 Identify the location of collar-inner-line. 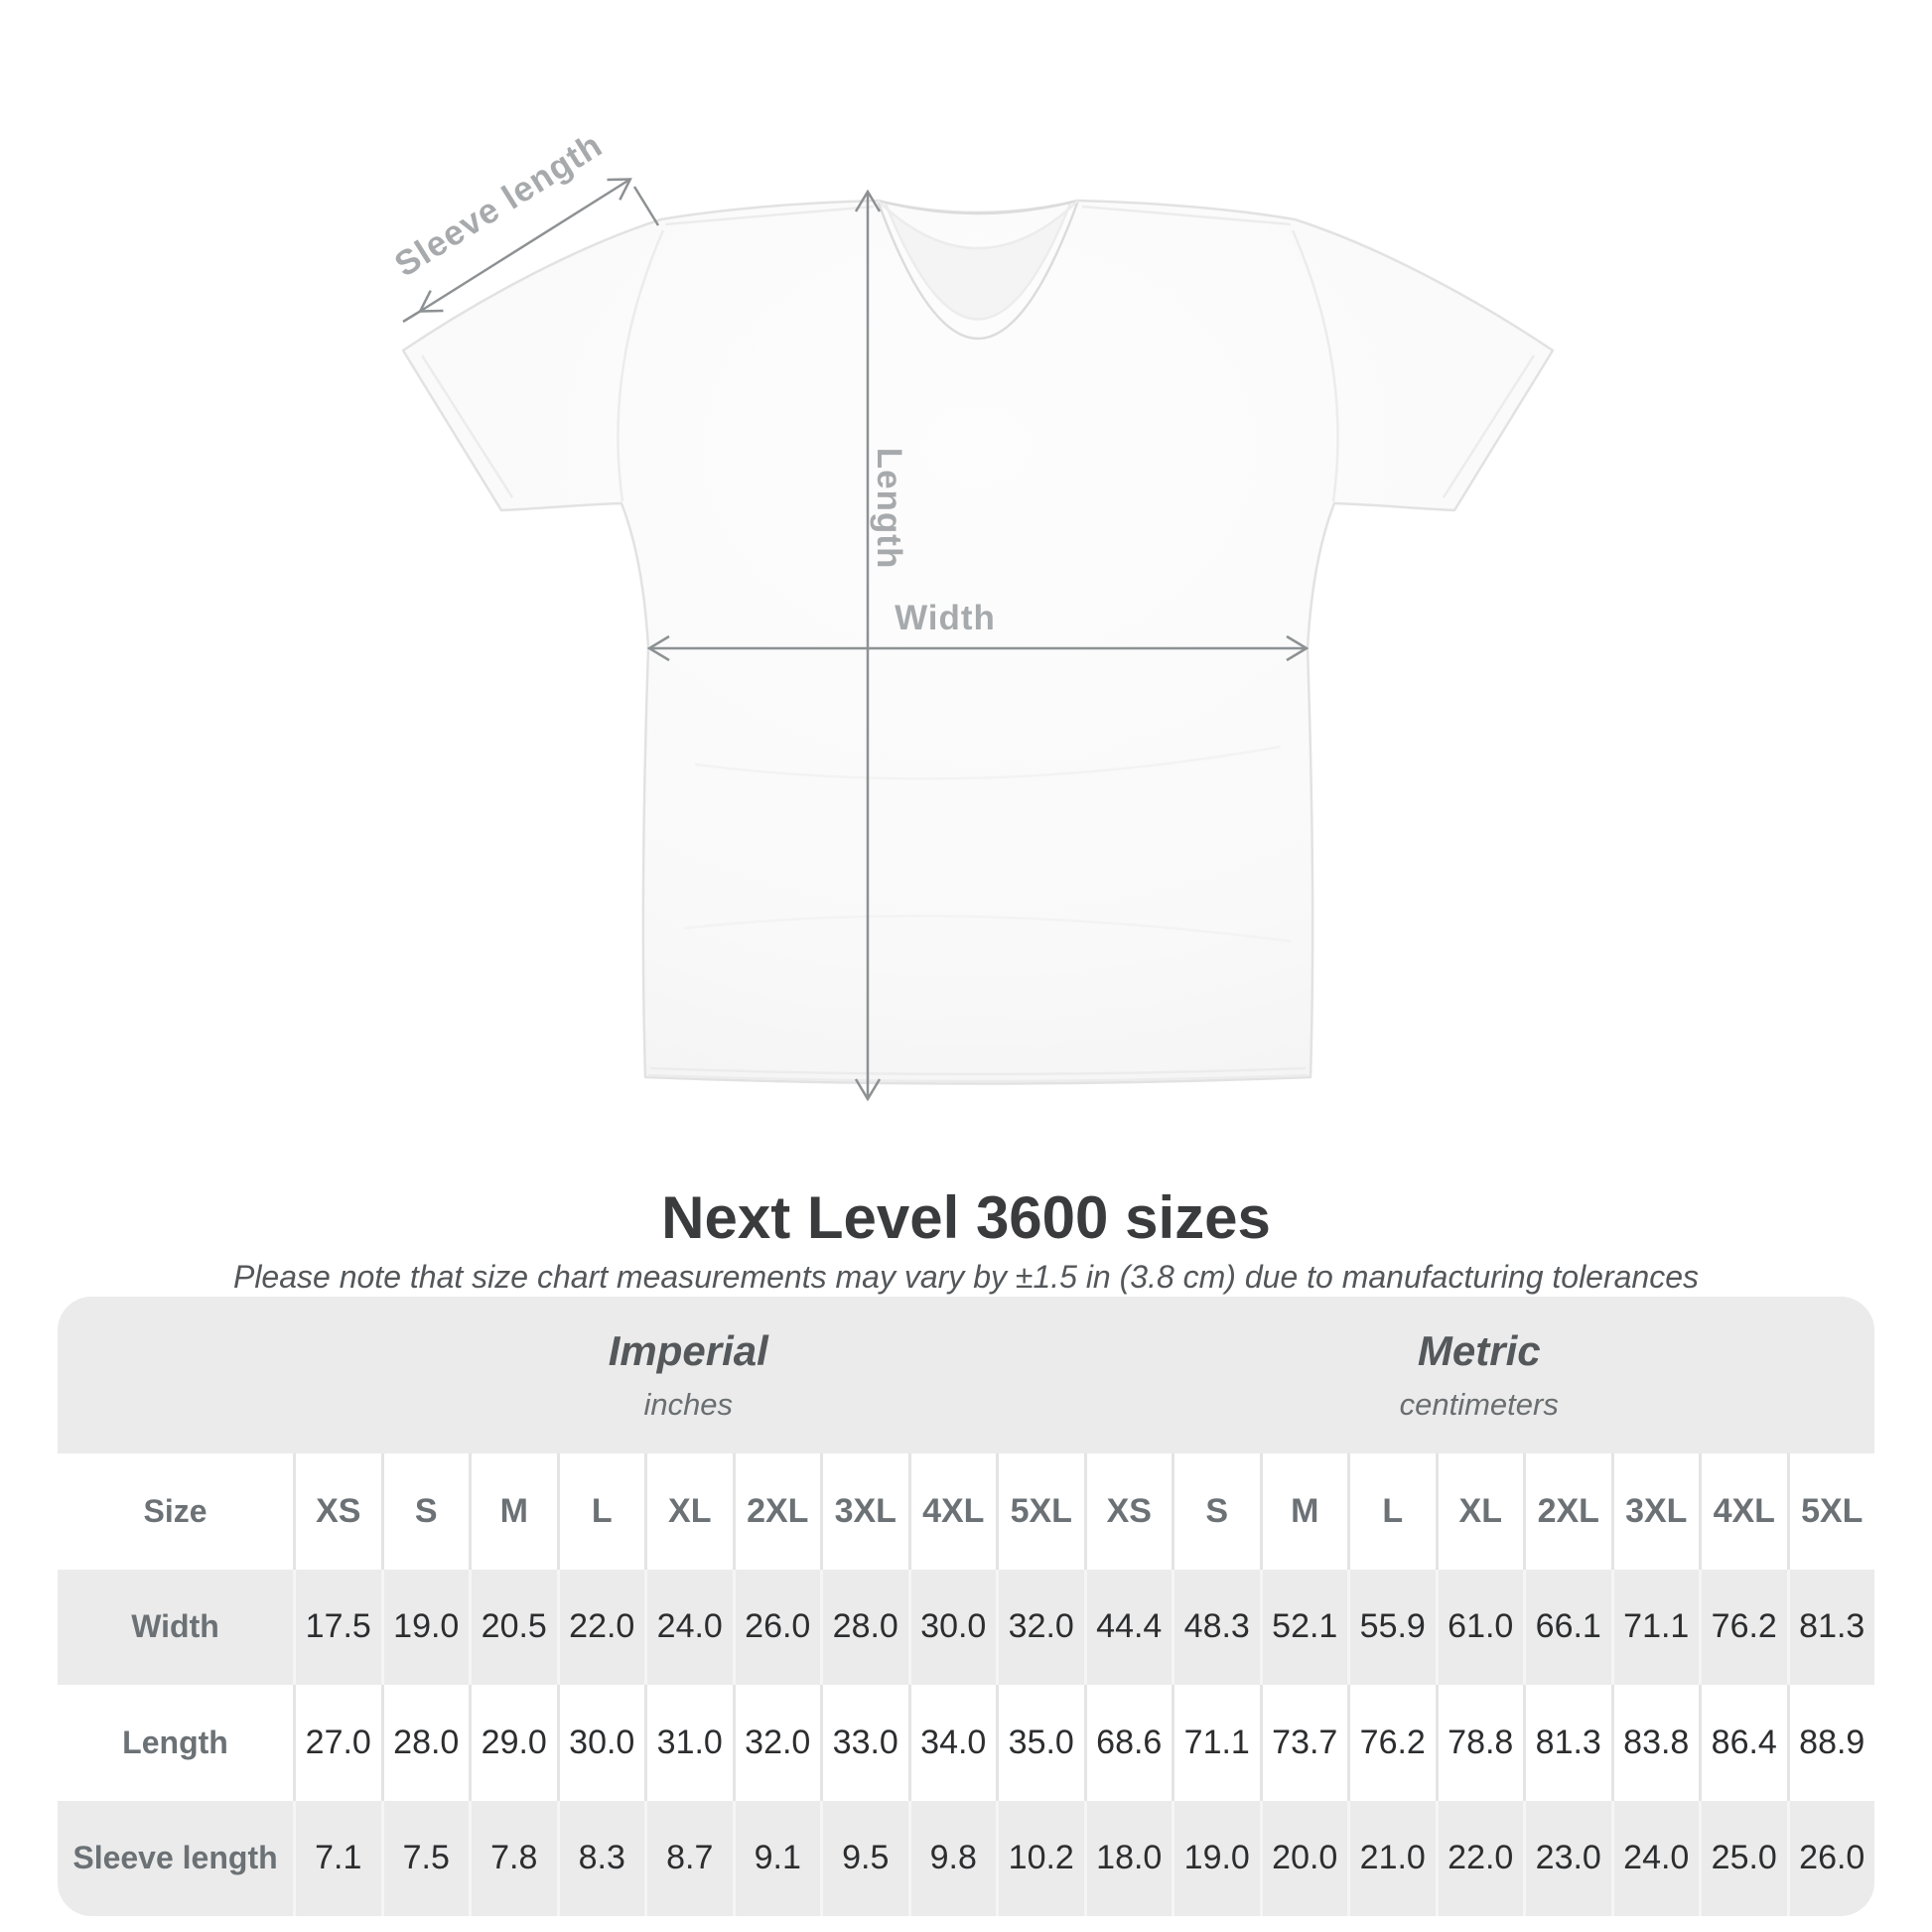
(978, 262).